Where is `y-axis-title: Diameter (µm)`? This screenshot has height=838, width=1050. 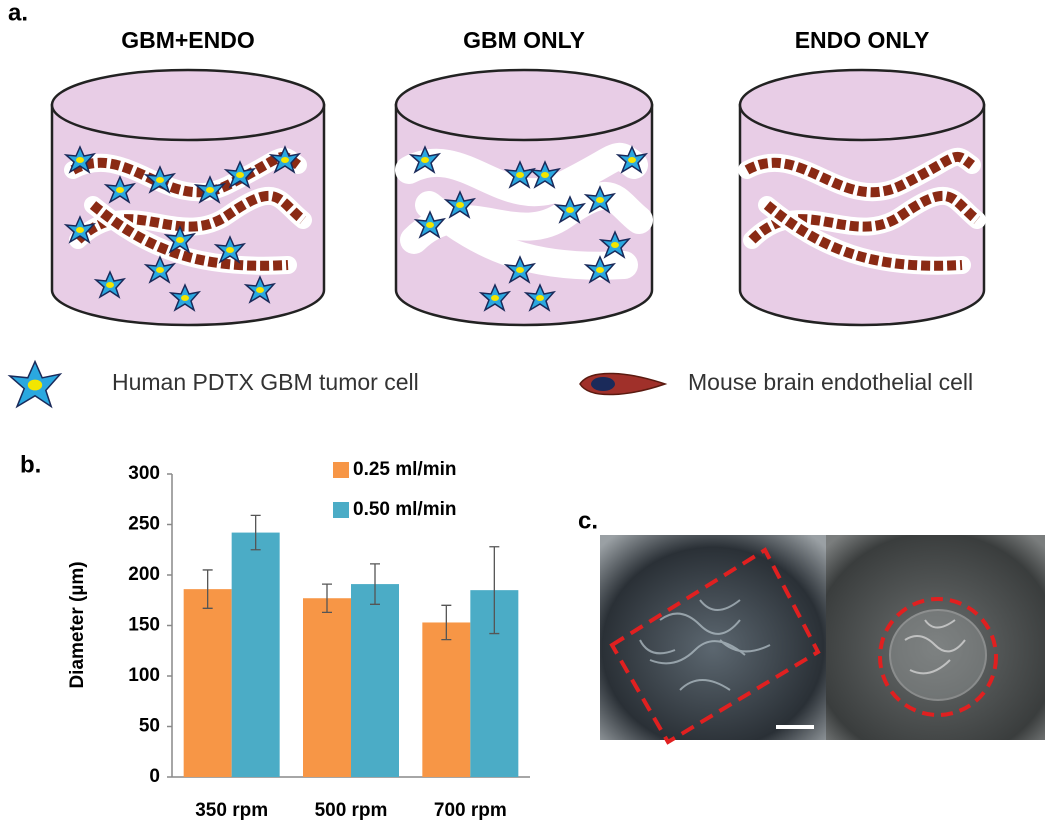
y-axis-title: Diameter (µm) is located at coordinates (77, 624).